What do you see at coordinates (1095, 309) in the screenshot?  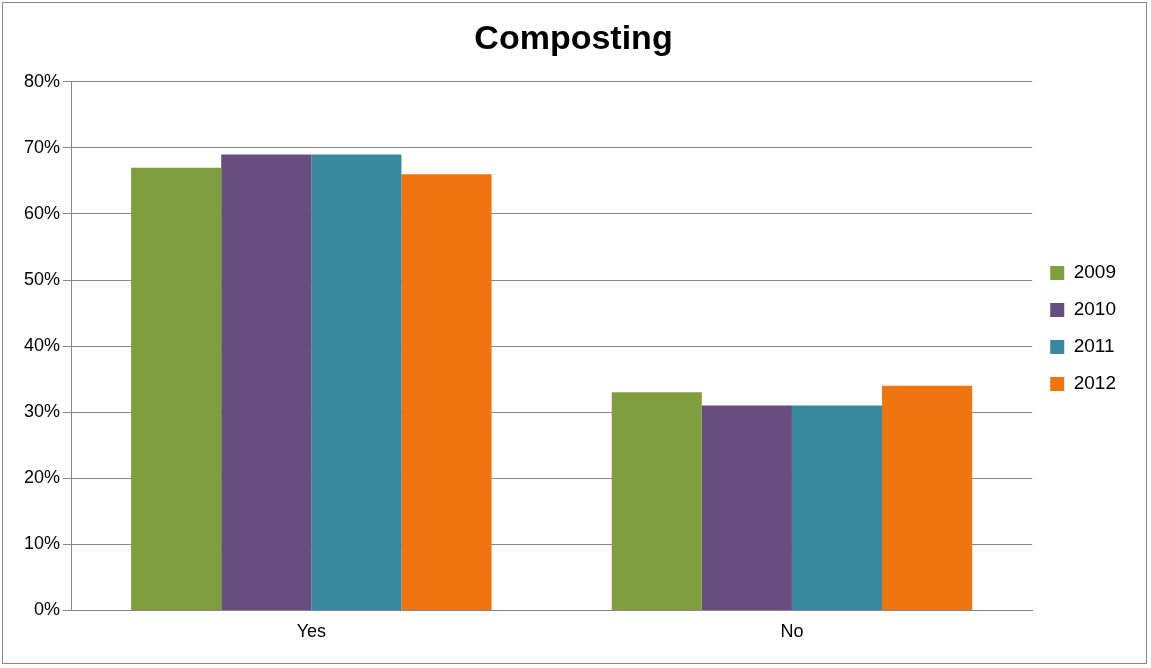 I see `legend-label: 2010` at bounding box center [1095, 309].